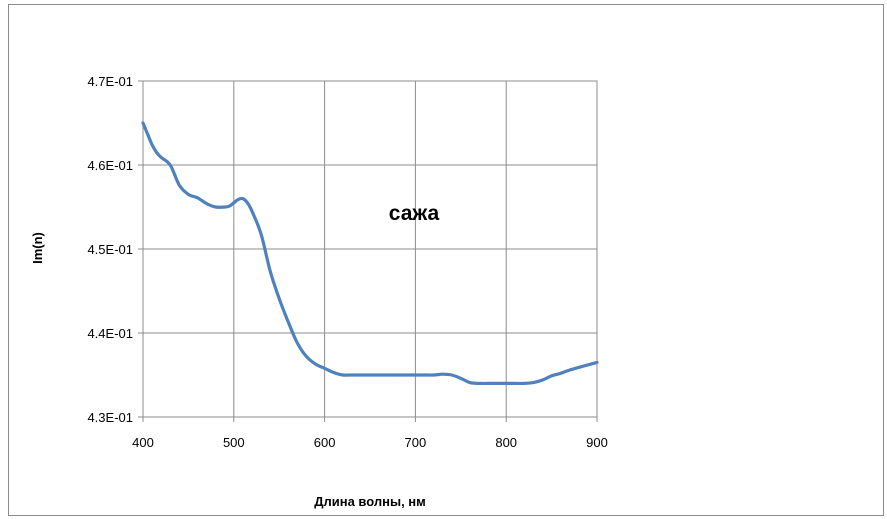 Image resolution: width=887 pixels, height=519 pixels. I want to click on x-tick-label: 900, so click(597, 442).